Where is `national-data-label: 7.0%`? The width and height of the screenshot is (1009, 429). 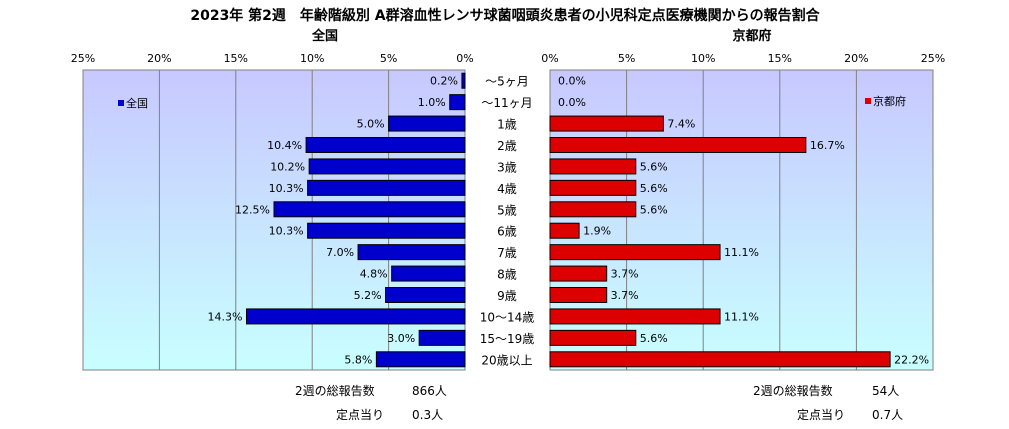 national-data-label: 7.0% is located at coordinates (340, 252).